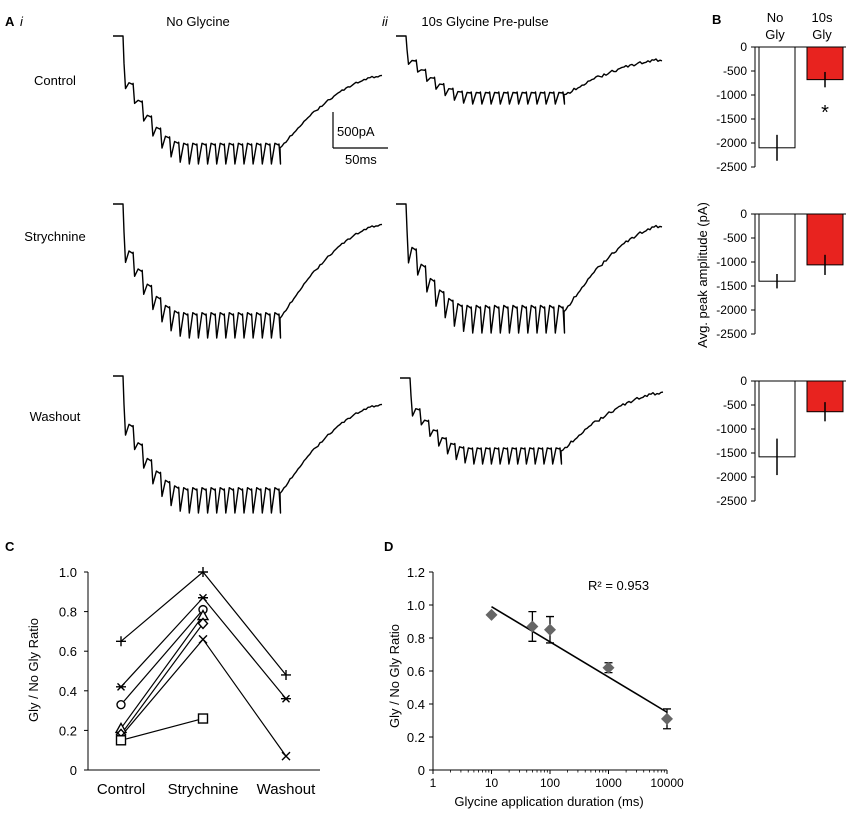 This screenshot has height=814, width=850. Describe the element at coordinates (731, 501) in the screenshot. I see `b-y-tick-label-washout: -2500` at that location.